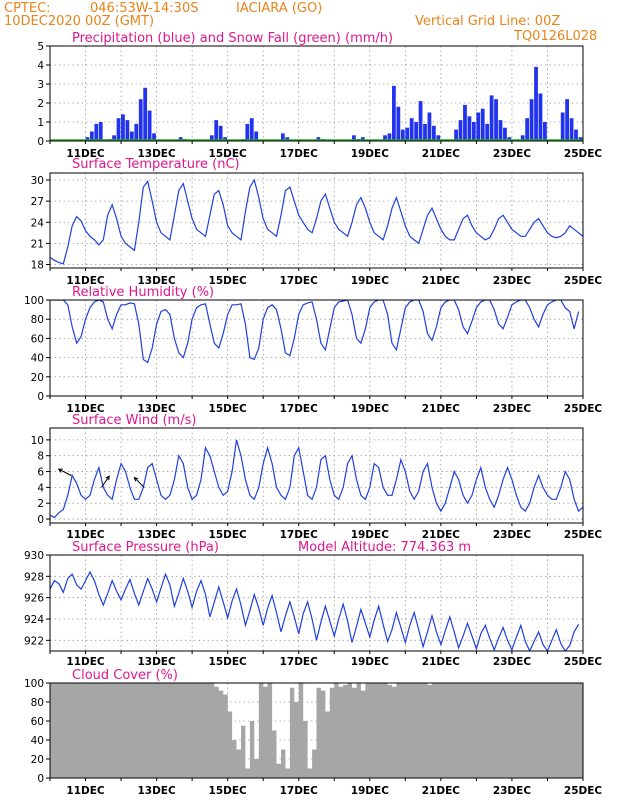  Describe the element at coordinates (40, 142) in the screenshot. I see `precip-ytick-label: 0` at that location.